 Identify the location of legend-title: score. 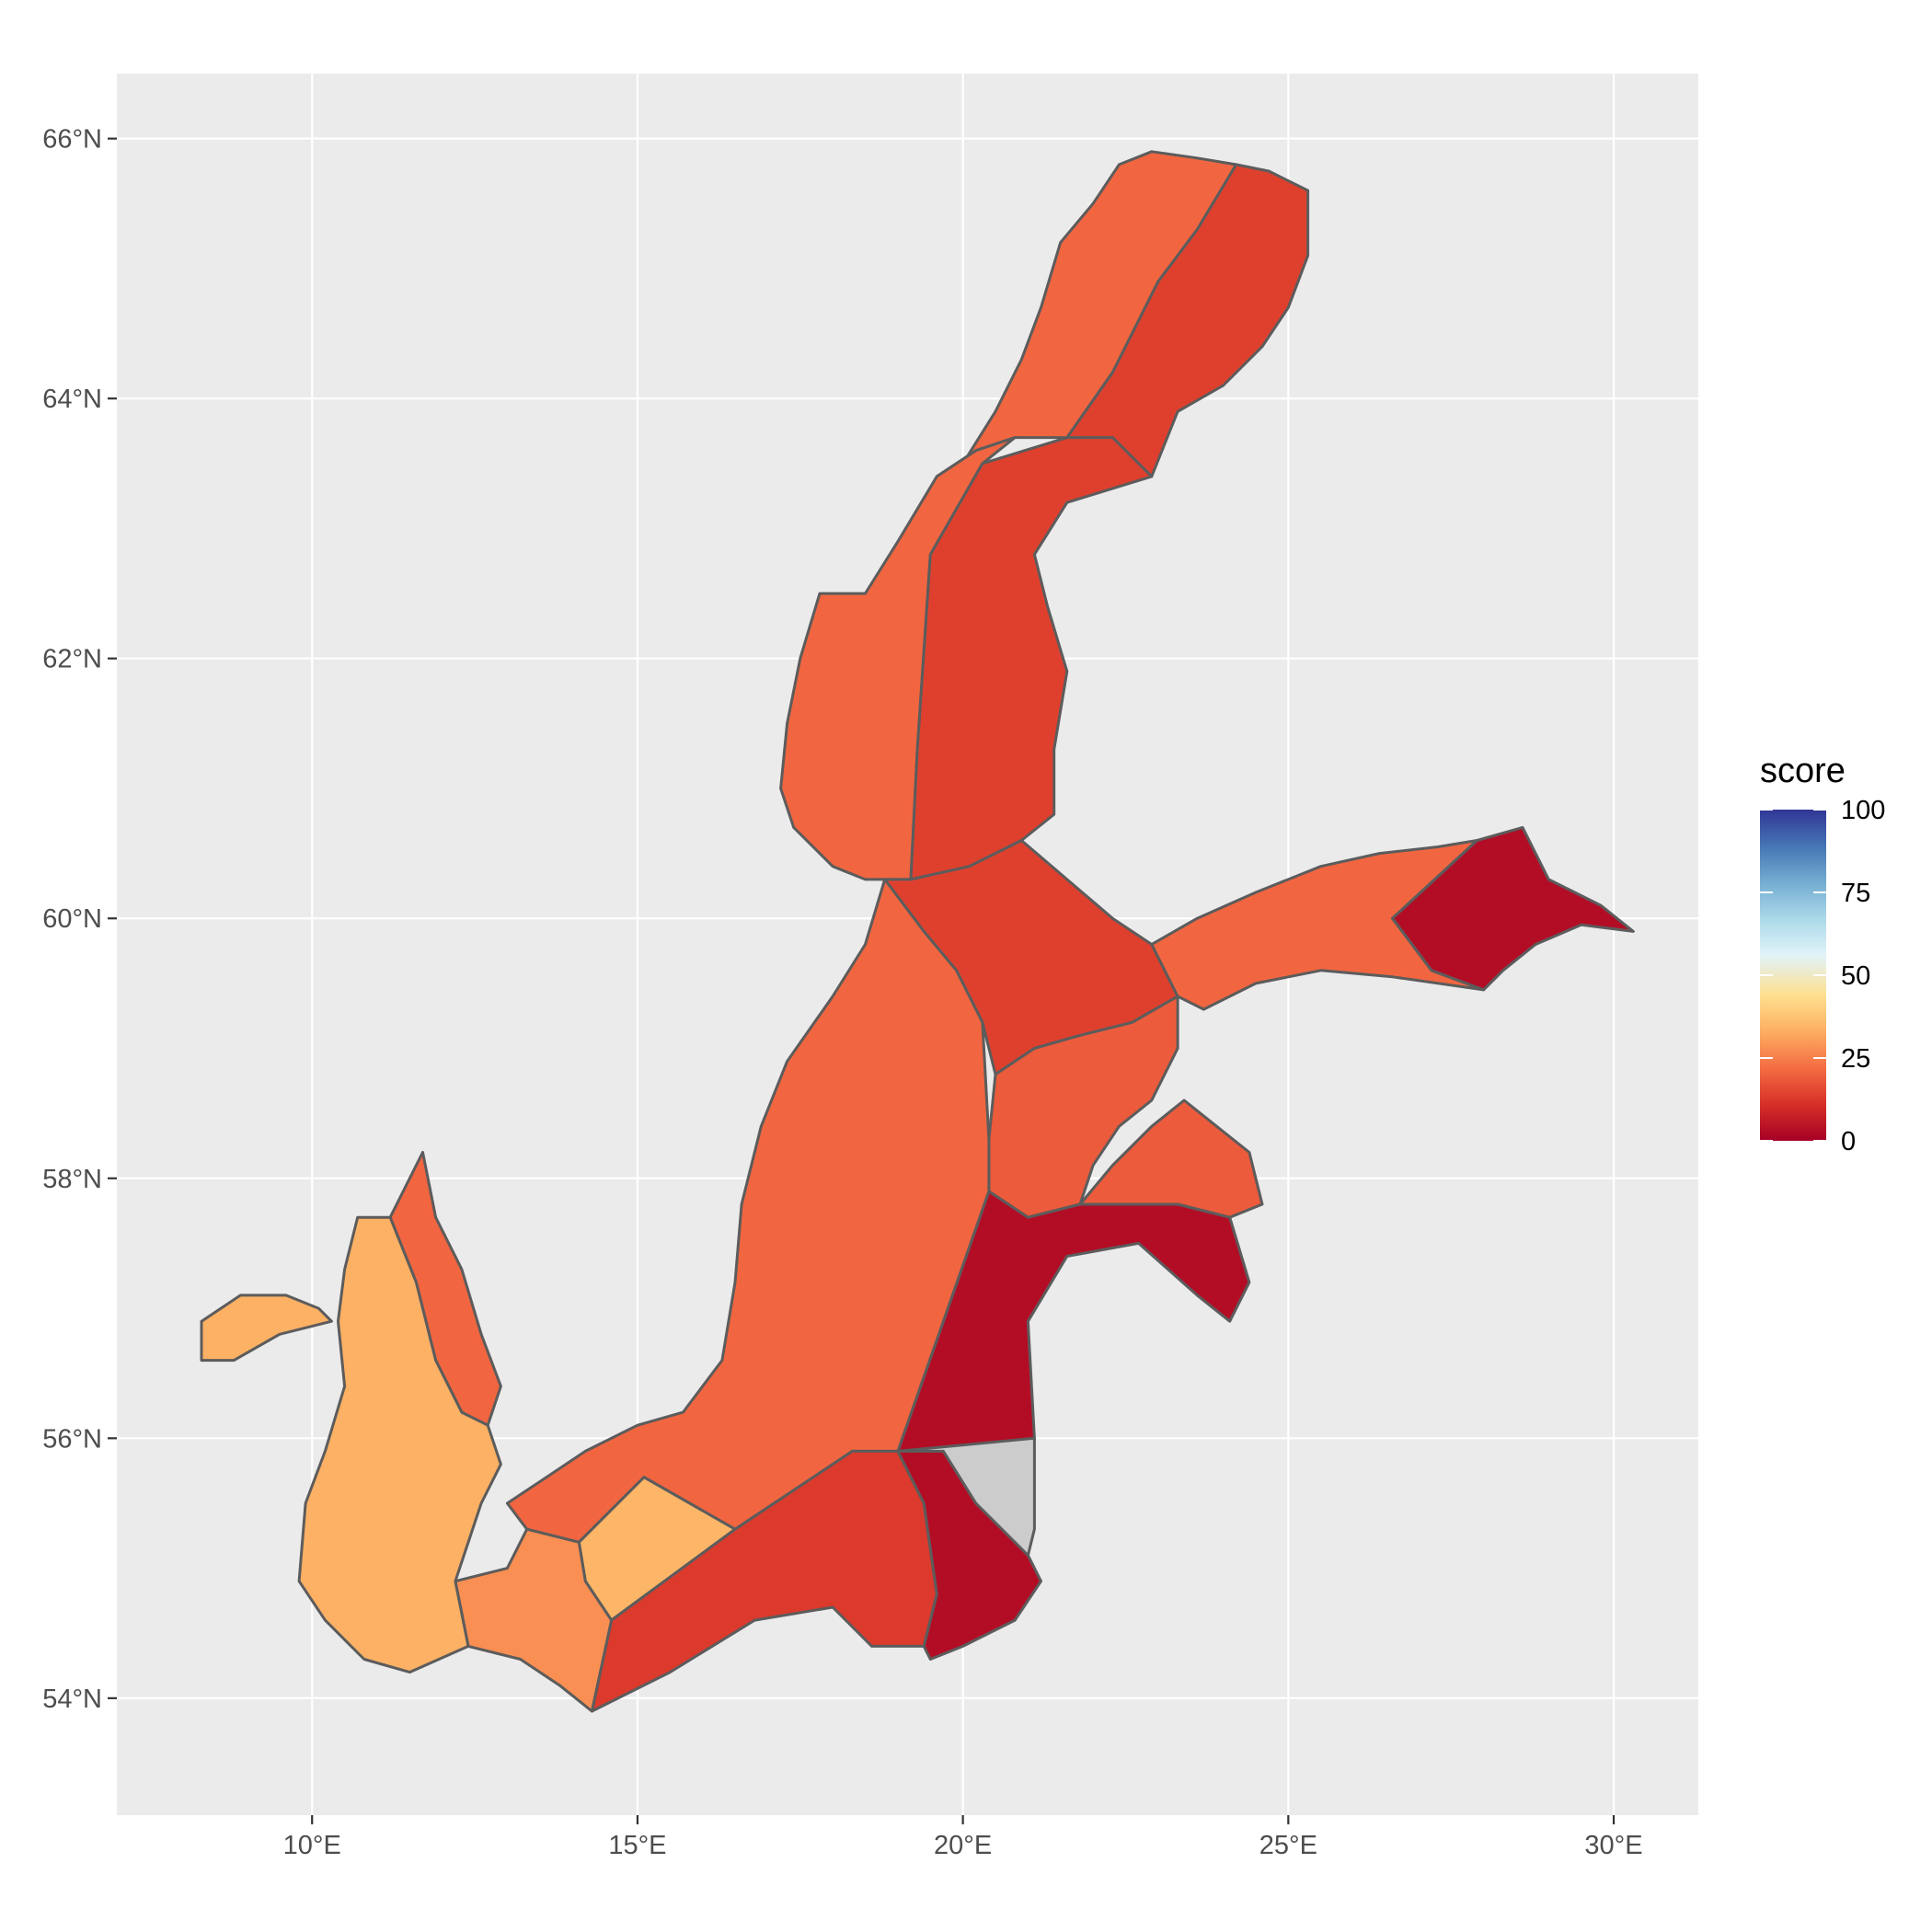
(1803, 771).